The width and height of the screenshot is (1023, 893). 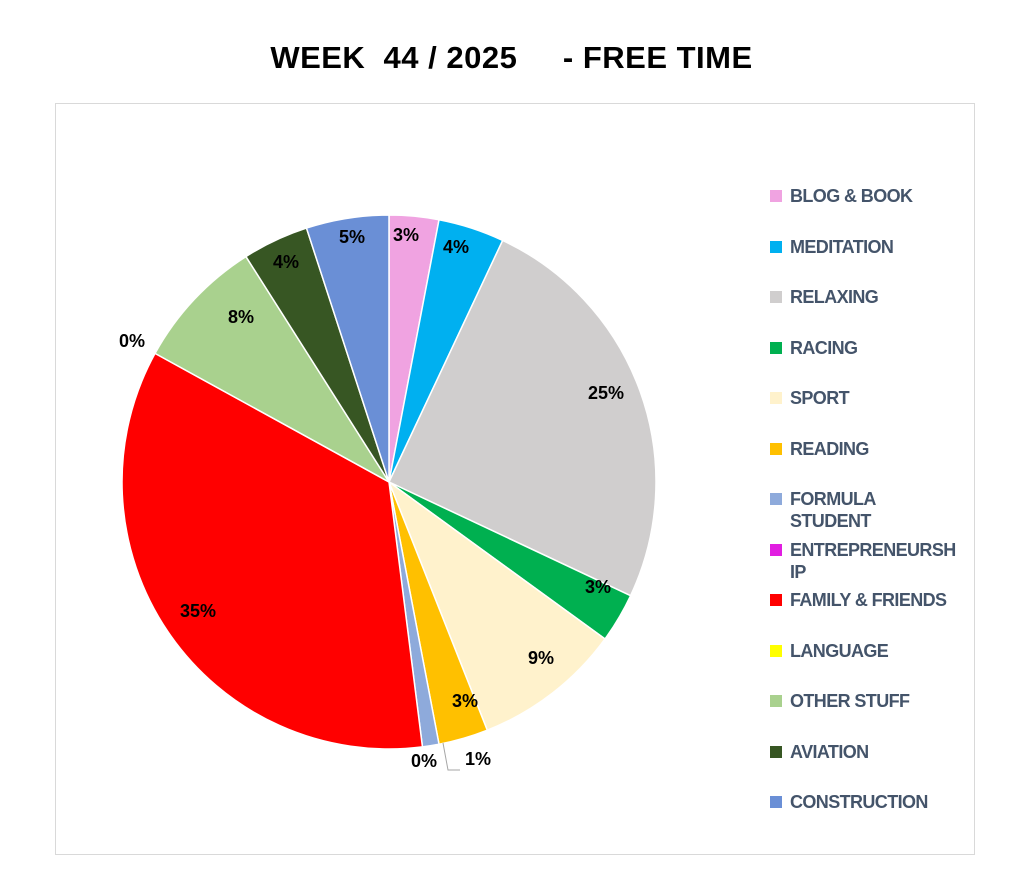 I want to click on data-label-reading: 3%, so click(x=465, y=701).